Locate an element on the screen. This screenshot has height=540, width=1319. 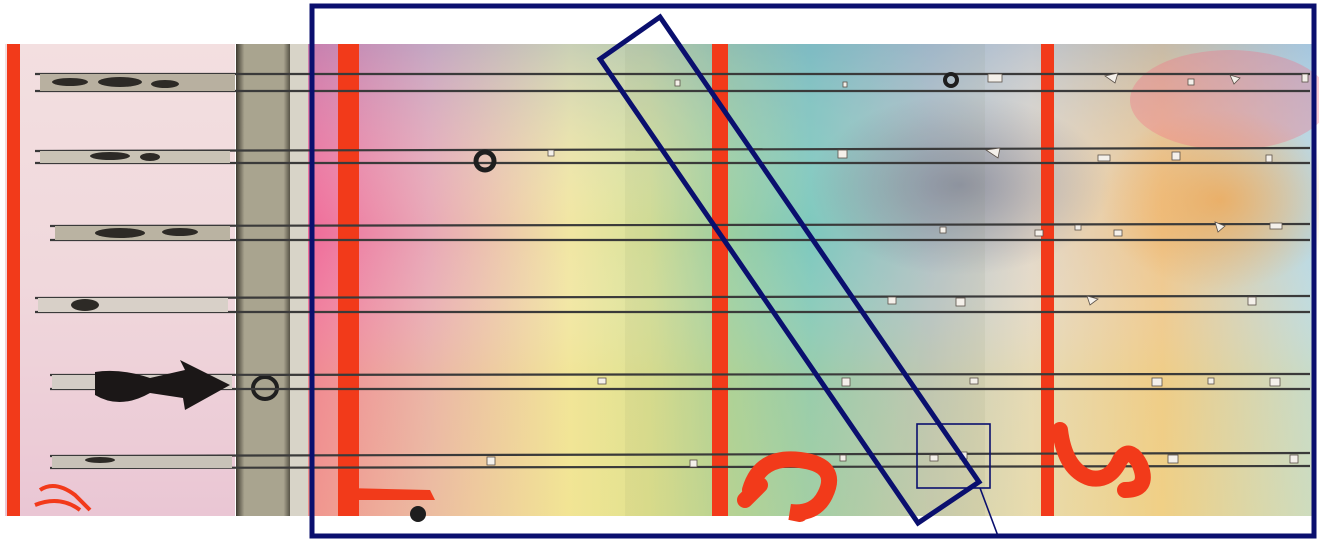
arrow-marking is located at coordinates (162, 385).